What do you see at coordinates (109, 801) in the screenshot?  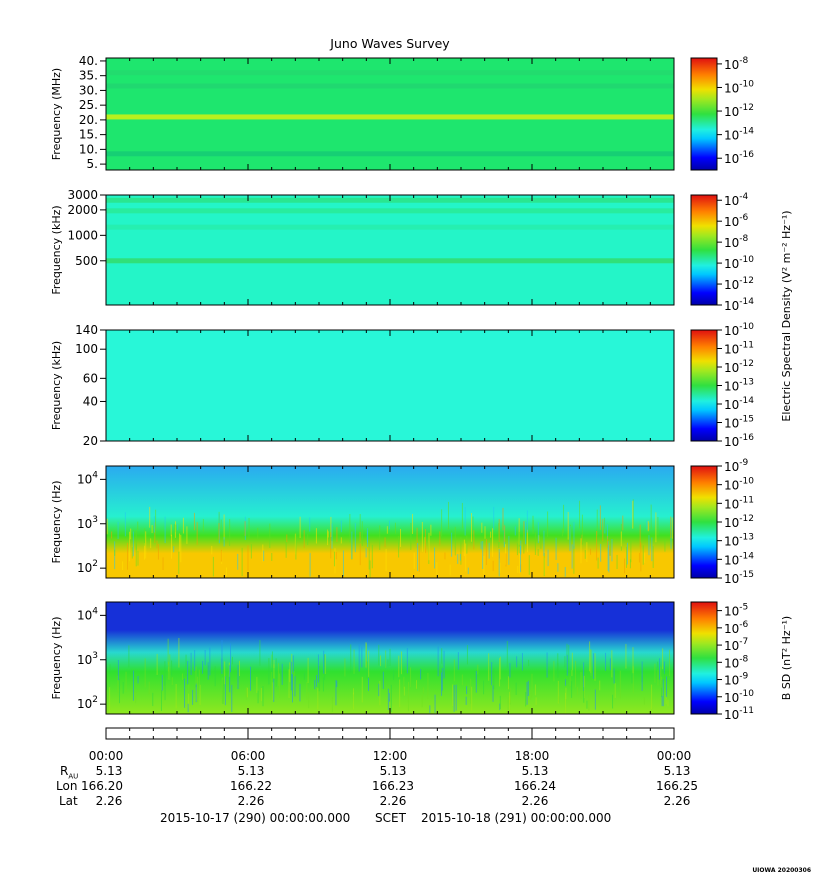 I see `ephemeris-value: 2.26` at bounding box center [109, 801].